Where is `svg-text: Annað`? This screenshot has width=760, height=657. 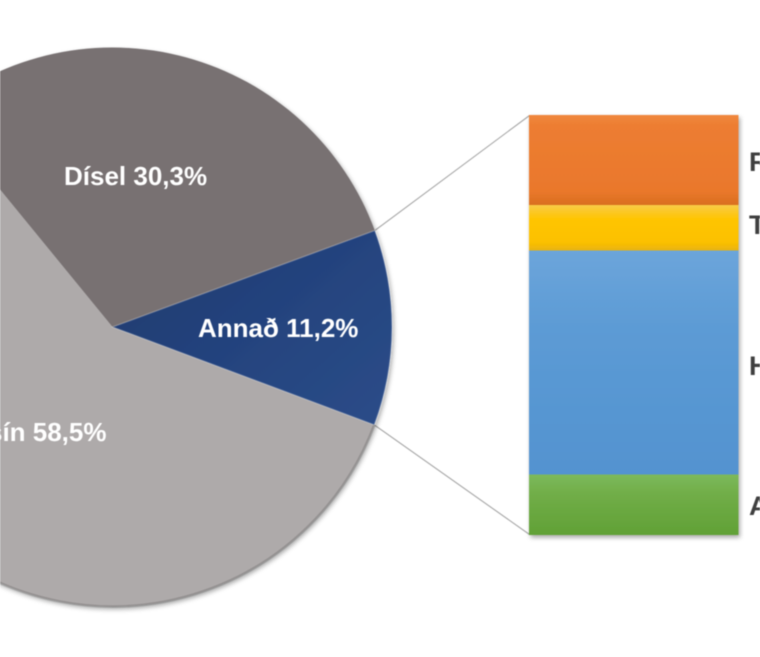
svg-text: Annað is located at coordinates (754, 506).